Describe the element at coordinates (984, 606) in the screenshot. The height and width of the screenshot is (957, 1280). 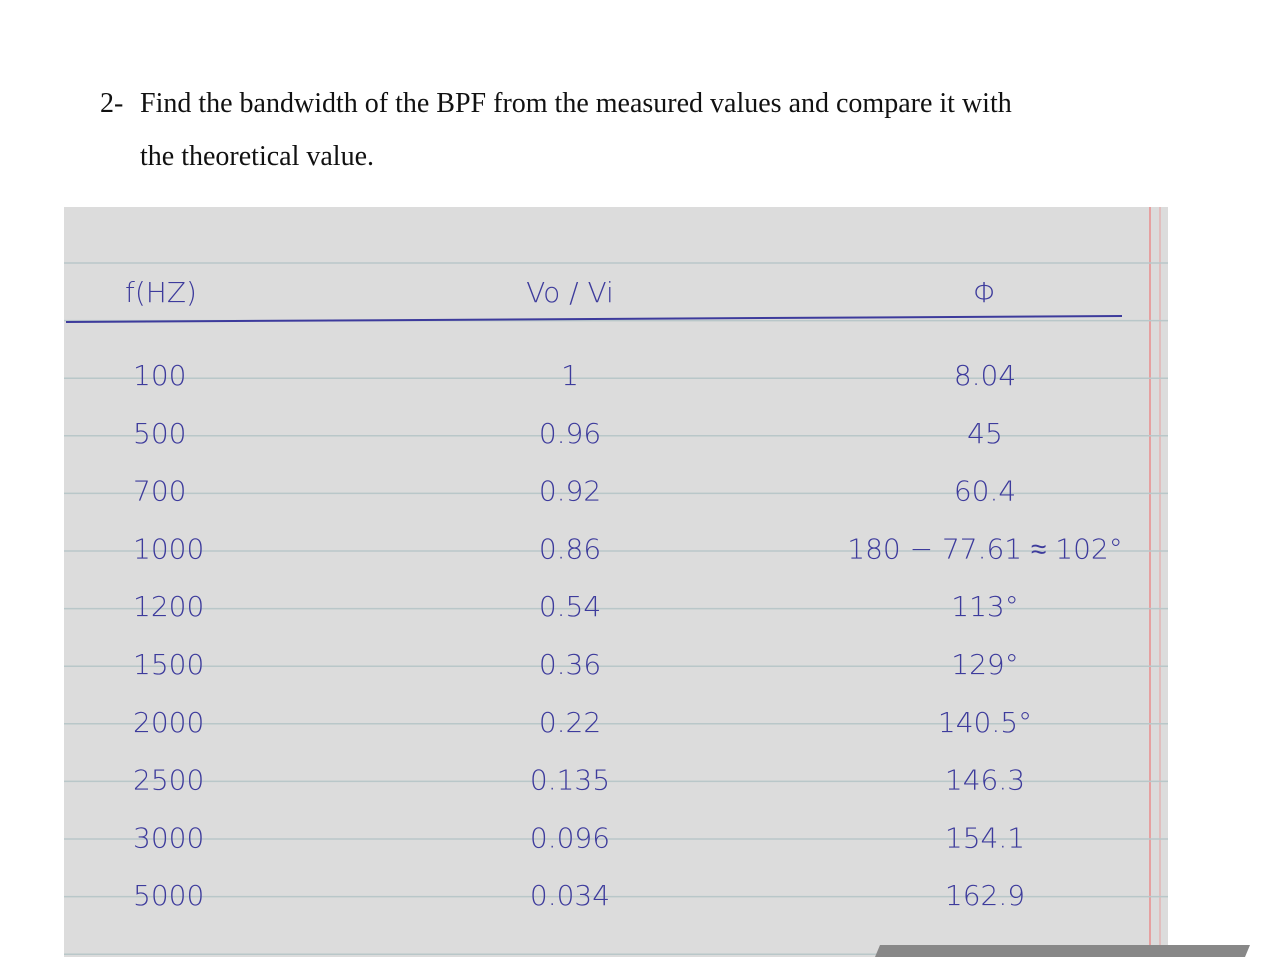
I see `table-cell: 113°` at that location.